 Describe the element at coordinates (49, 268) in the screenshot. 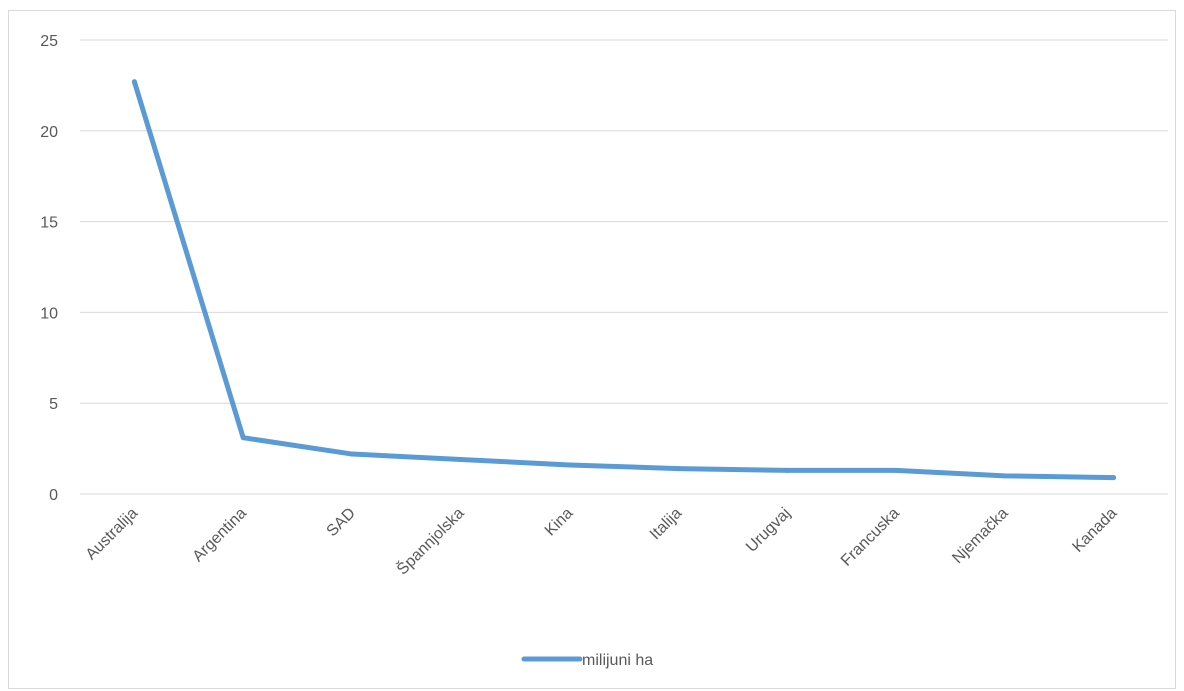

I see `y-axis-tick-labels: 0 5 10 15 20 25` at that location.